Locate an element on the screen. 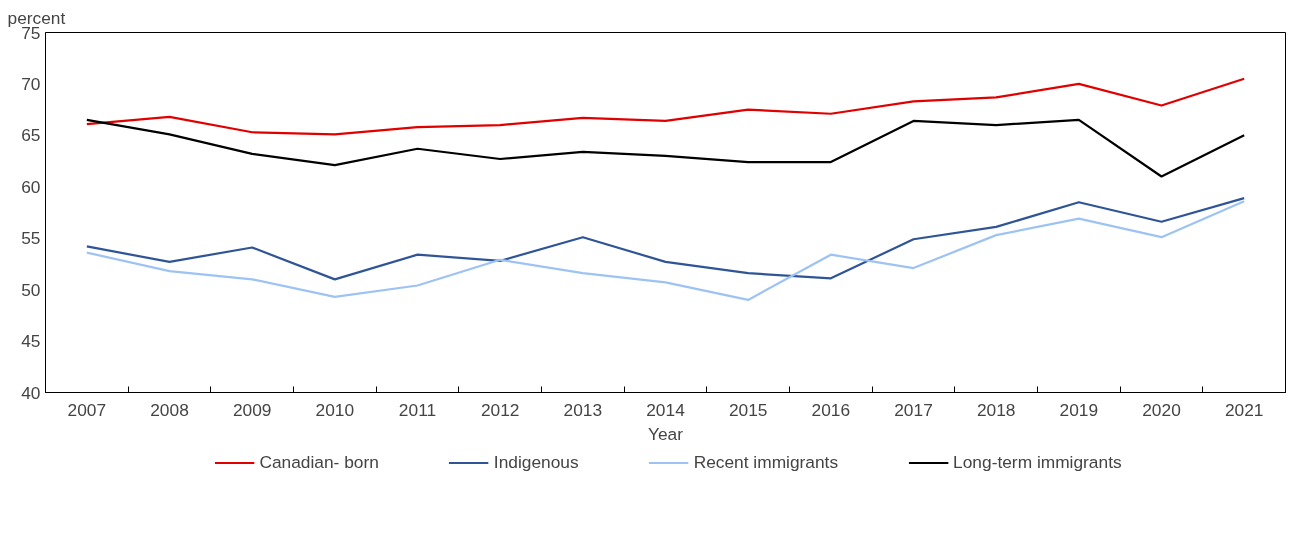 This screenshot has height=541, width=1301. x-tick-label: 2018 is located at coordinates (996, 409).